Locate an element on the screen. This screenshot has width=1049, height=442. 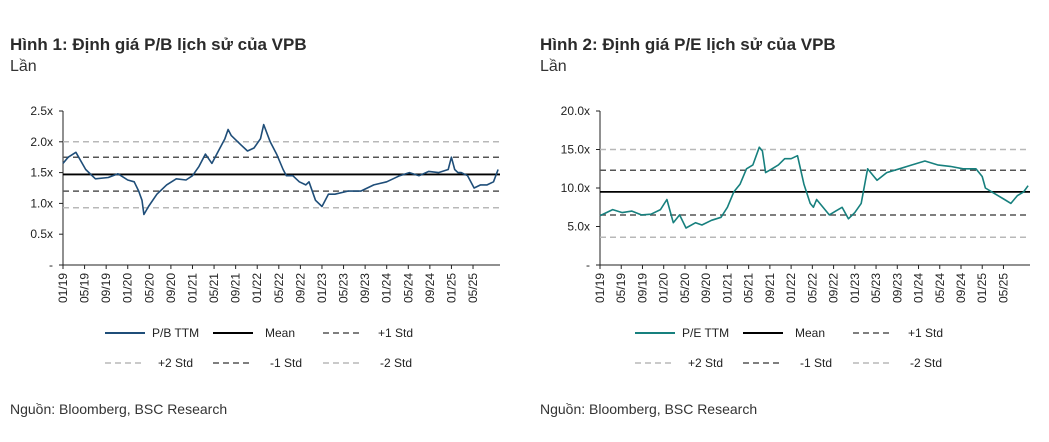
y-tick-label: 5.0x is located at coordinates (578, 227).